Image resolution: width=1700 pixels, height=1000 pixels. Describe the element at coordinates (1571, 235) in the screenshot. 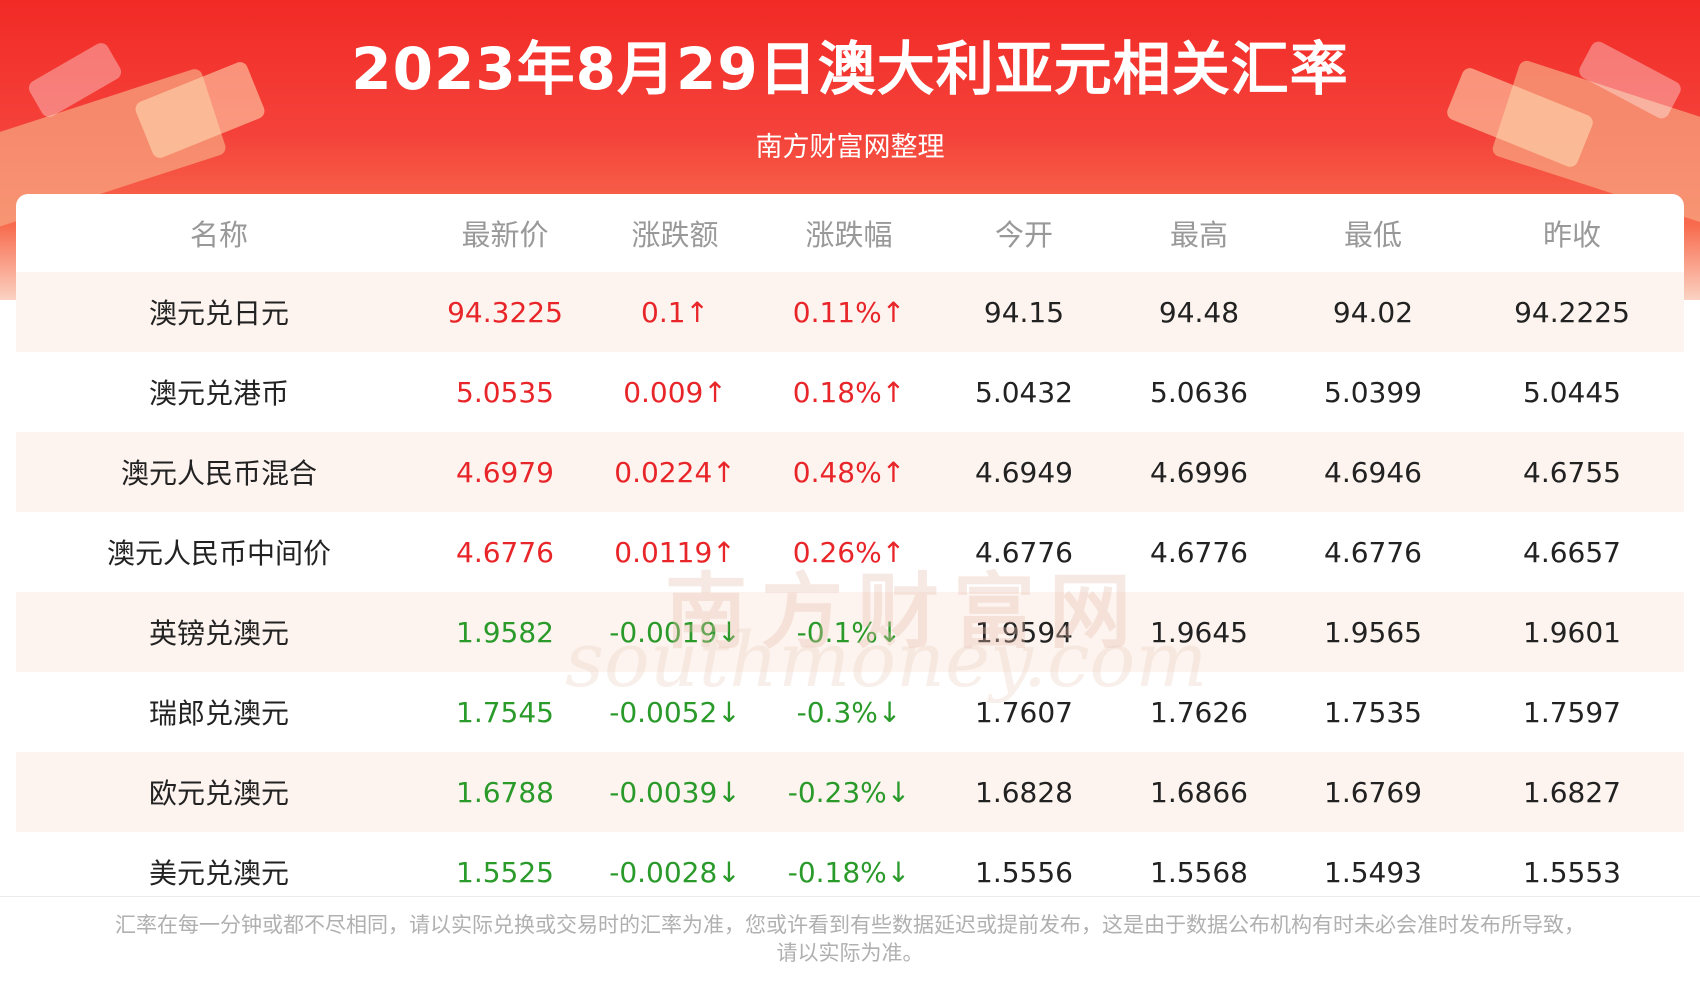

I see `column-header-prev-close: 昨收` at that location.